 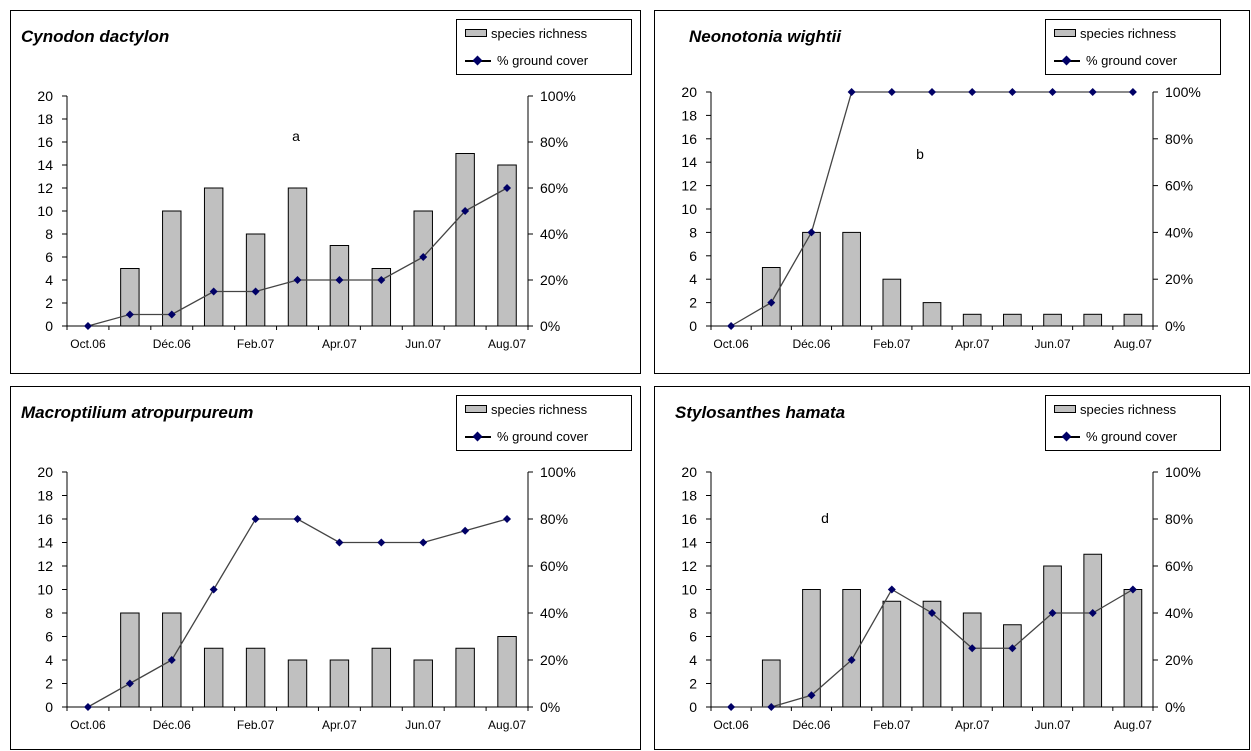 What do you see at coordinates (932, 209) in the screenshot?
I see `ground-cover-line` at bounding box center [932, 209].